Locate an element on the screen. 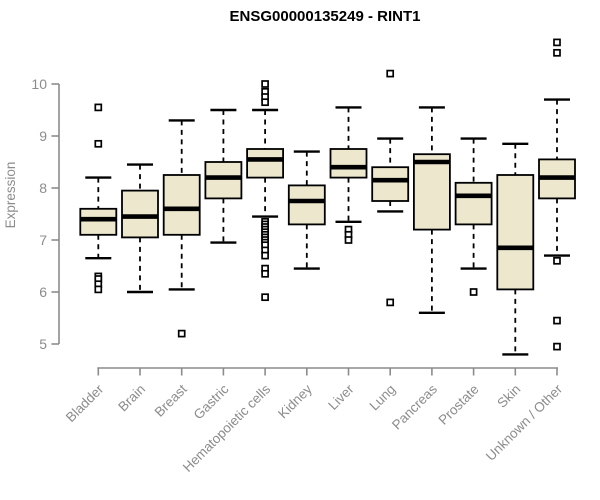 Image resolution: width=600 pixels, height=500 pixels. y-tick-label: 6 is located at coordinates (43, 292).